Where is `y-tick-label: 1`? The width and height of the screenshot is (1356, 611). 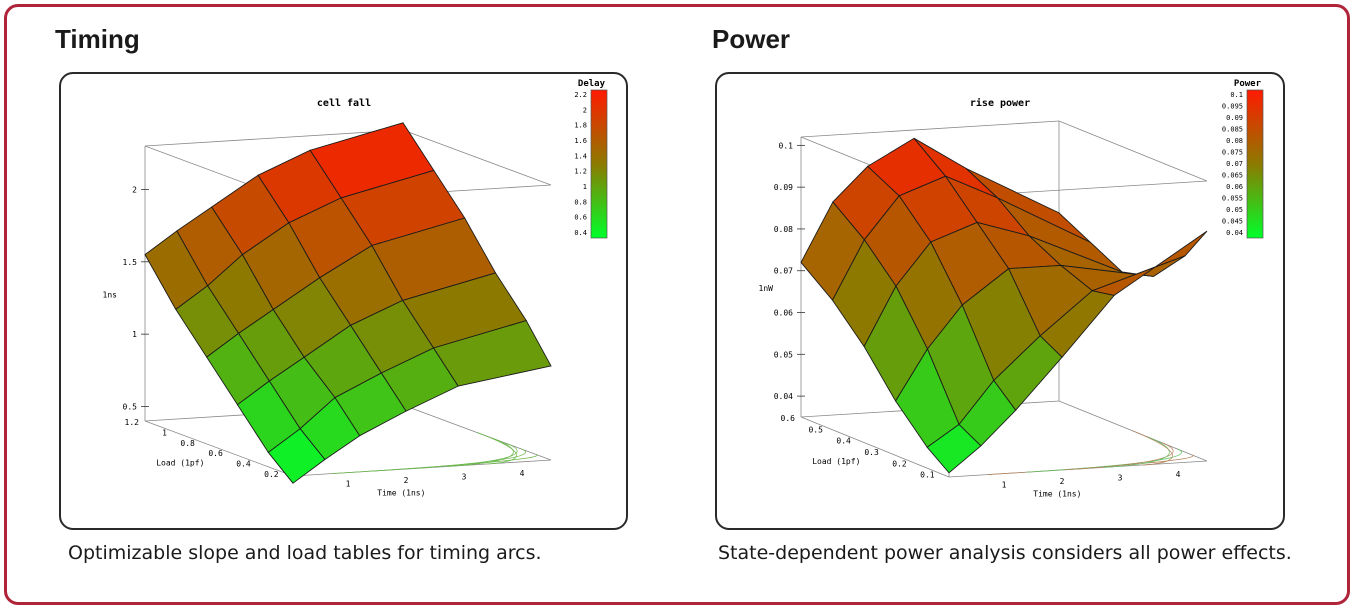 y-tick-label: 1 is located at coordinates (164, 432).